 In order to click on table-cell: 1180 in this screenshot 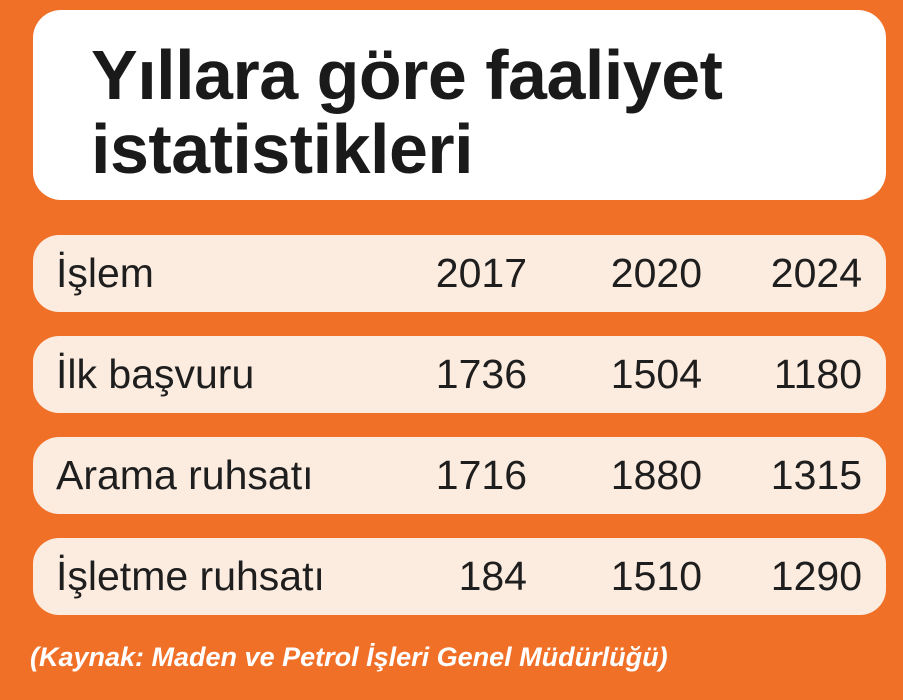, I will do `click(817, 374)`.